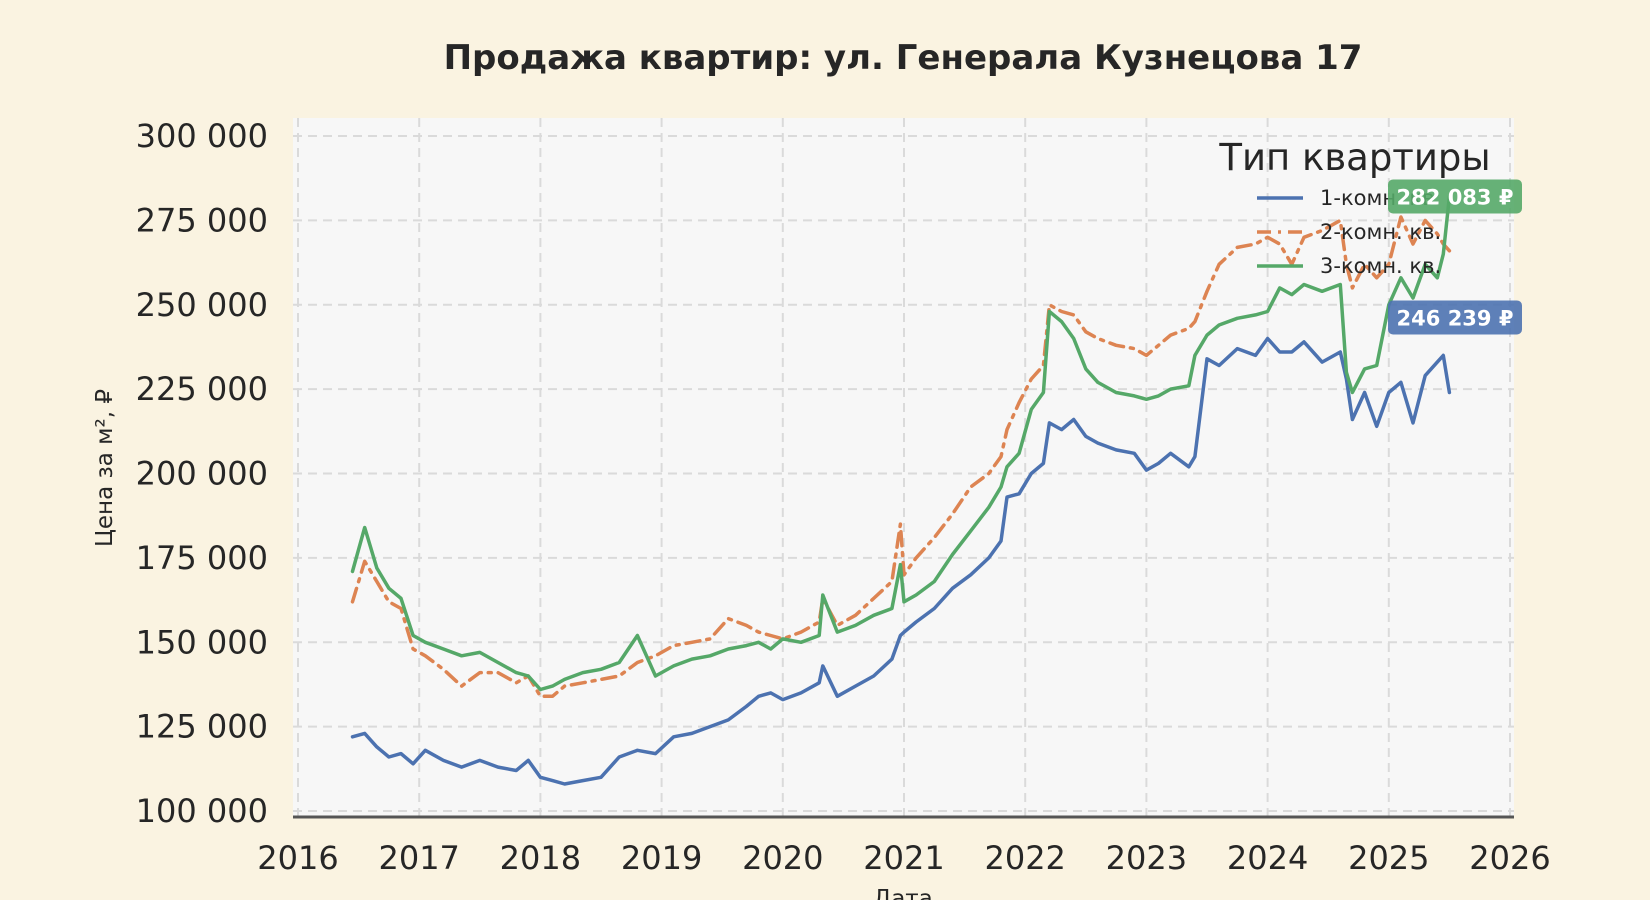  I want to click on x-tick-label: 2025, so click(1388, 858).